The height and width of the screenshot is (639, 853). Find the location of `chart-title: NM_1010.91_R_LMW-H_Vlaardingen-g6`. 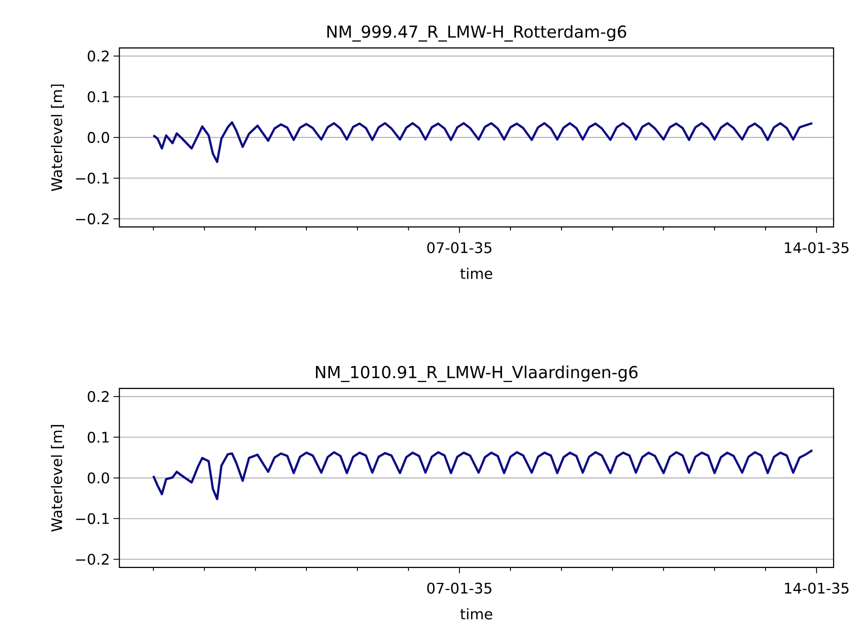

chart-title: NM_1010.91_R_LMW-H_Vlaardingen-g6 is located at coordinates (477, 374).